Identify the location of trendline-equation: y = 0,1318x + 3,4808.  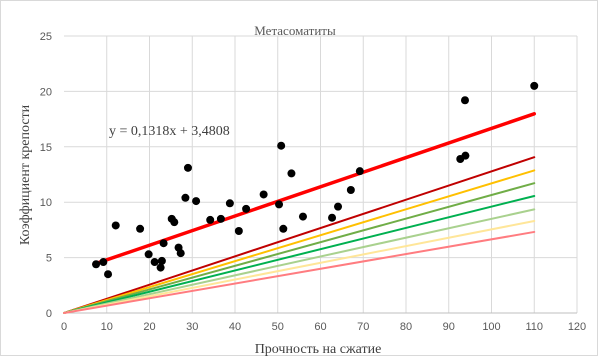
(169, 131).